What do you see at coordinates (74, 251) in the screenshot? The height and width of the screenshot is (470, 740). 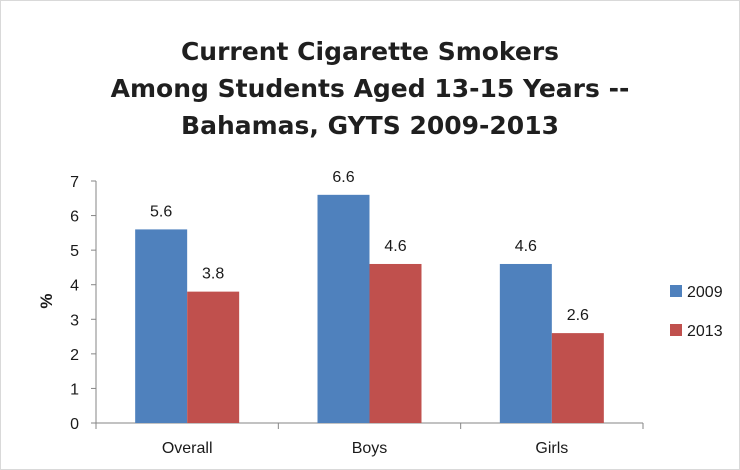 I see `y-tick-label: 5` at bounding box center [74, 251].